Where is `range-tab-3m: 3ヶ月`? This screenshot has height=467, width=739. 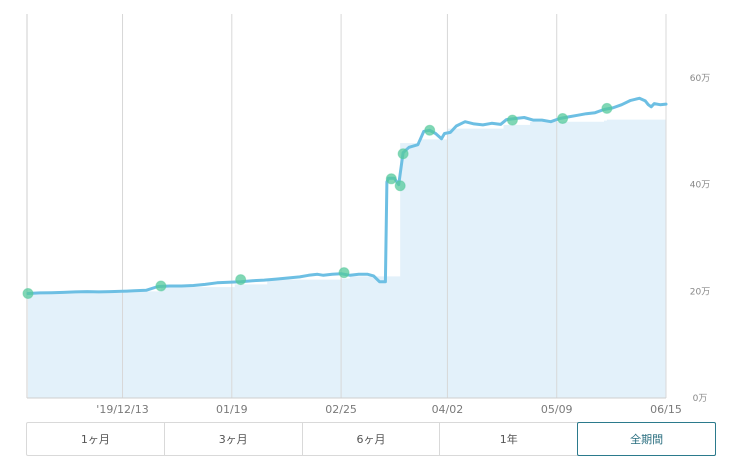 range-tab-3m: 3ヶ月 is located at coordinates (234, 439).